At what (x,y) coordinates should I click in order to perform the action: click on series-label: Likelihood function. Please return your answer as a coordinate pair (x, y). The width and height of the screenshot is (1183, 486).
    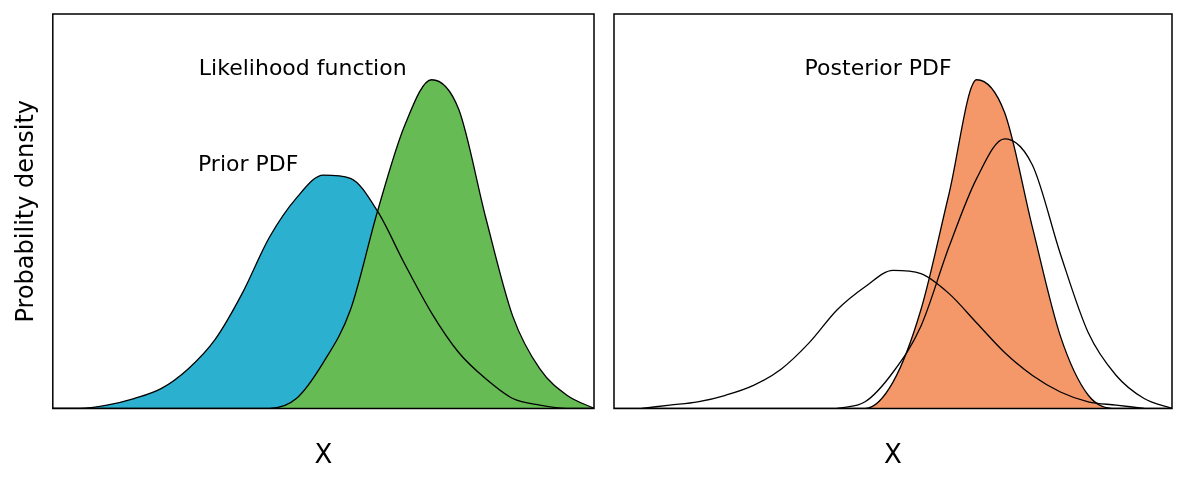
    Looking at the image, I should click on (302, 68).